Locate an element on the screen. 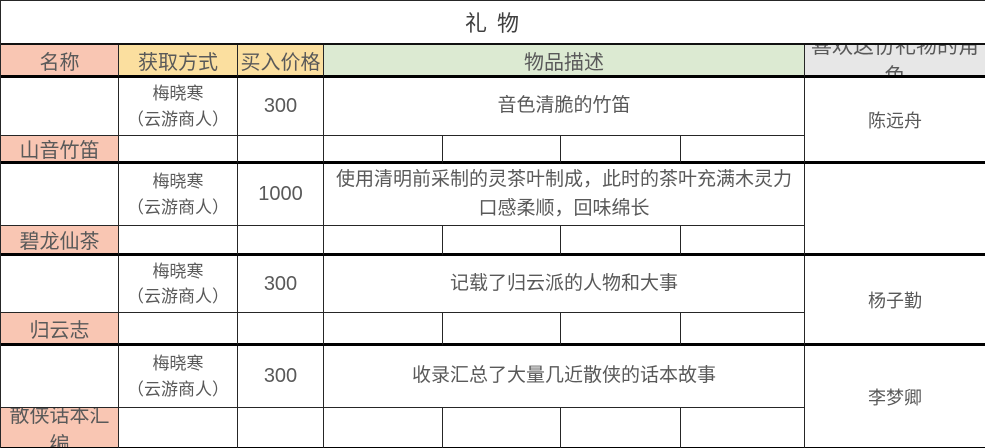 The image size is (985, 448). gift-name-cell: 山音竹笛 is located at coordinates (60, 150).